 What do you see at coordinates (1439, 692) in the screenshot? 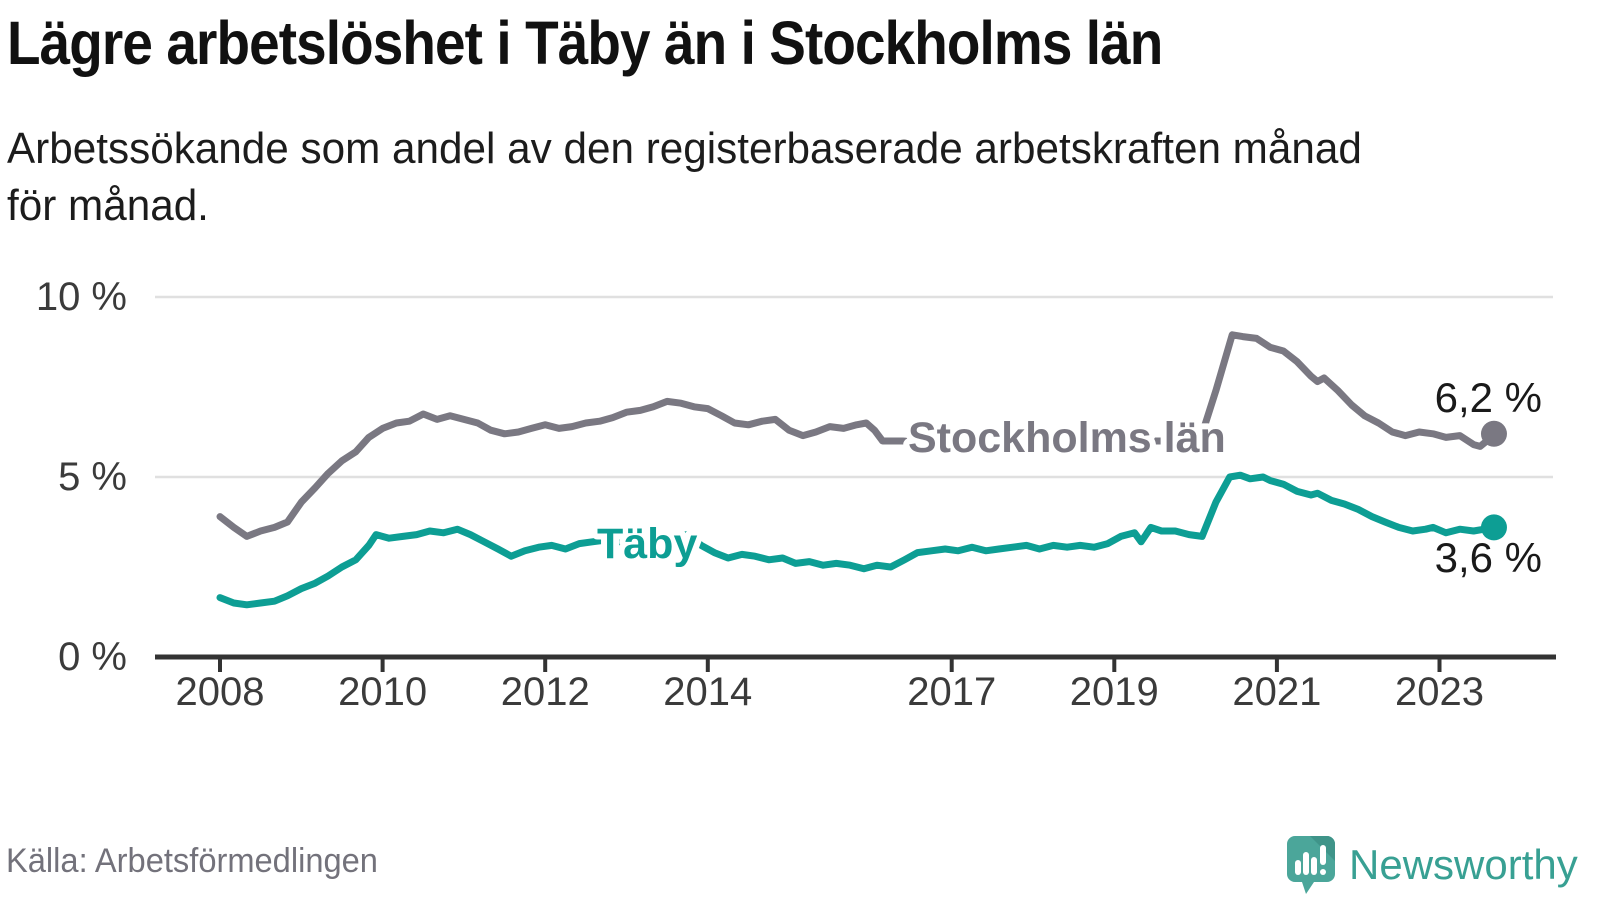
I see `x-tick-label-2023: 2023` at bounding box center [1439, 692].